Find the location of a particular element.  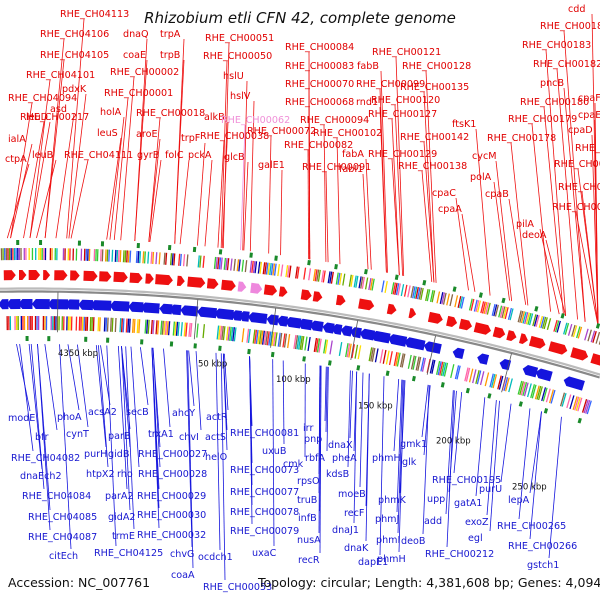

gene-label-top: leuB is located at coordinates (42, 155).